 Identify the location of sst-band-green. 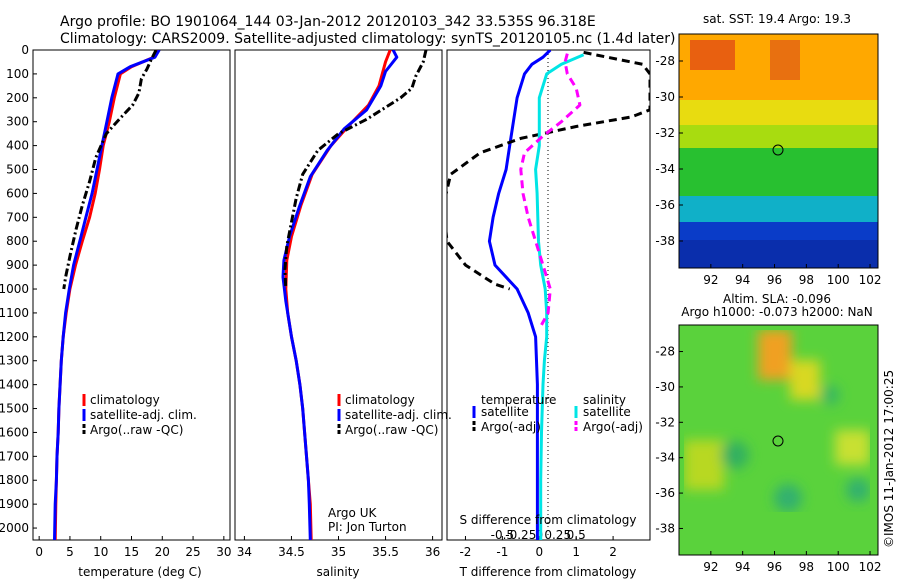
(778, 174).